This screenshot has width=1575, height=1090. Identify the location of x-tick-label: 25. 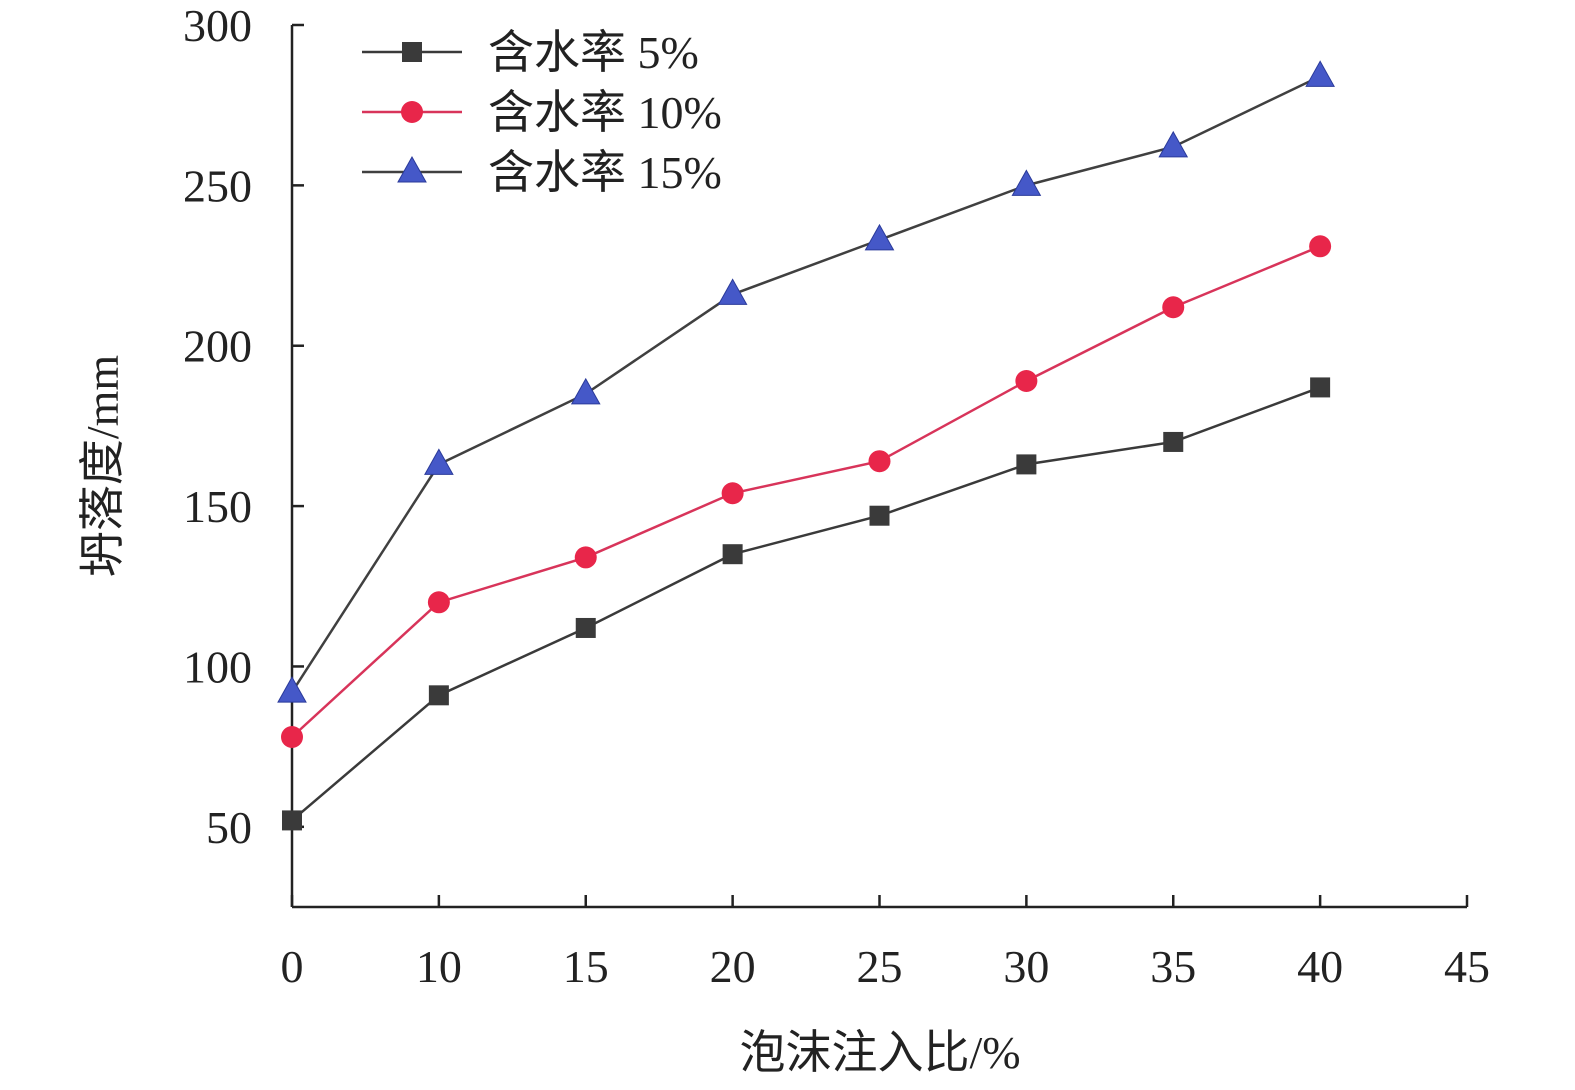
(880, 966).